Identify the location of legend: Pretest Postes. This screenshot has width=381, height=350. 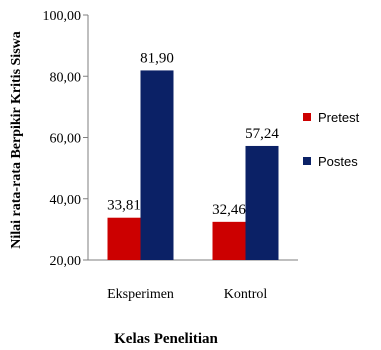
(331, 139).